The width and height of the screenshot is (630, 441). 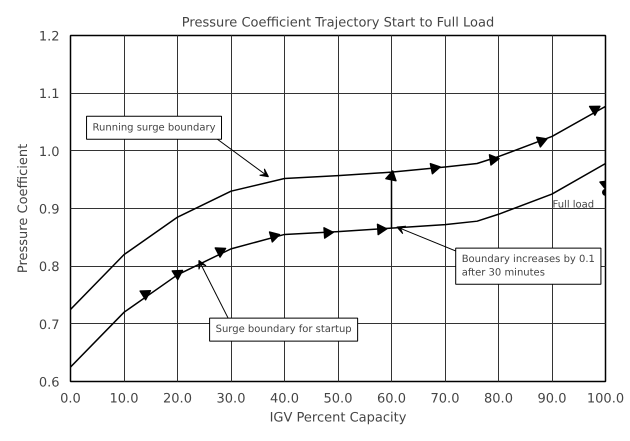 What do you see at coordinates (445, 399) in the screenshot?
I see `x-tick-label: 70.0` at bounding box center [445, 399].